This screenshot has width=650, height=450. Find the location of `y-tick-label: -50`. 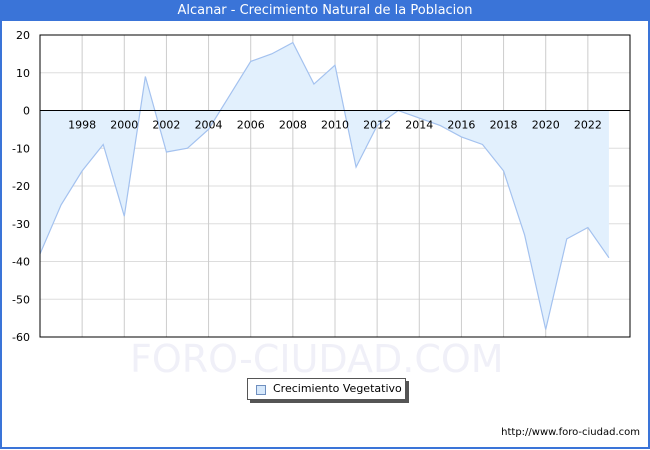

y-tick-label: -50 is located at coordinates (21, 299).